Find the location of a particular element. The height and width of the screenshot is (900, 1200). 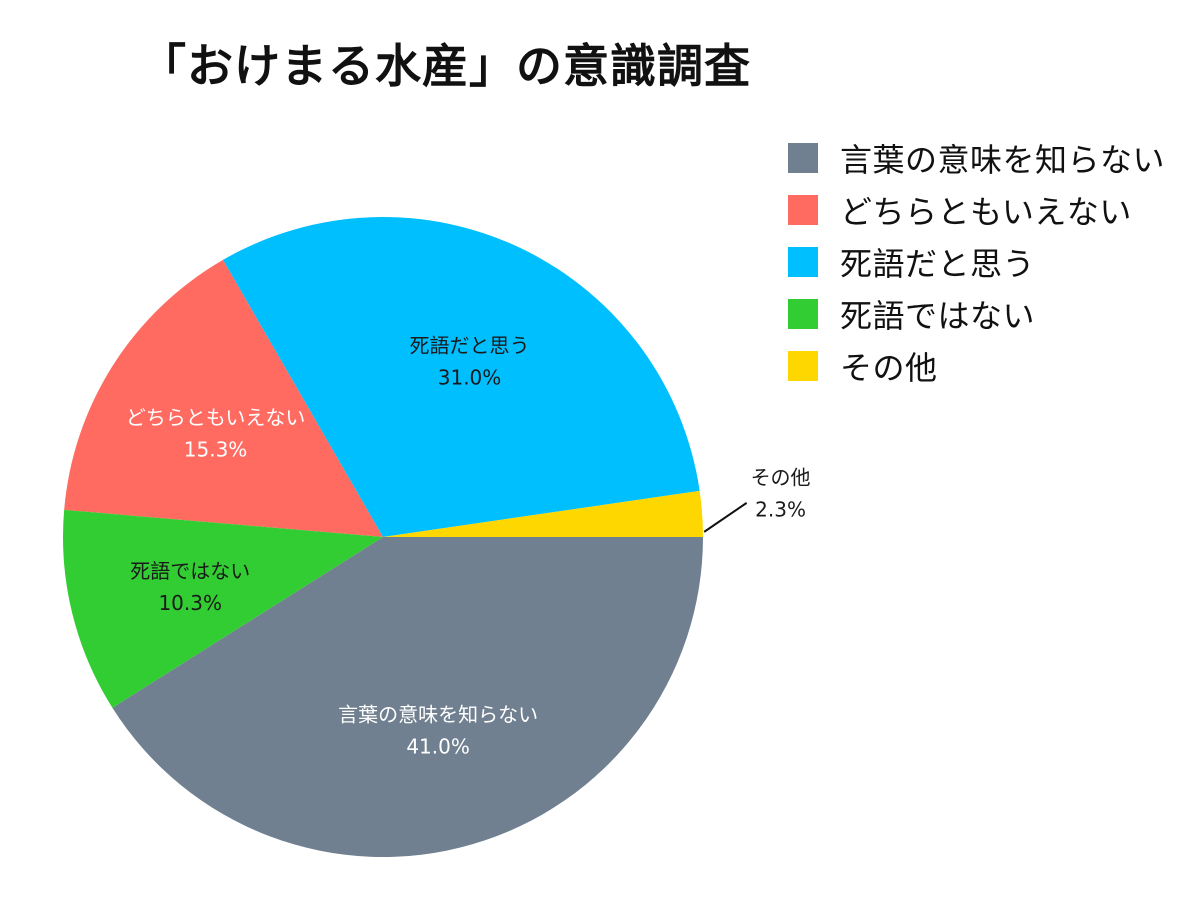

legend-label: その他 is located at coordinates (889, 368).